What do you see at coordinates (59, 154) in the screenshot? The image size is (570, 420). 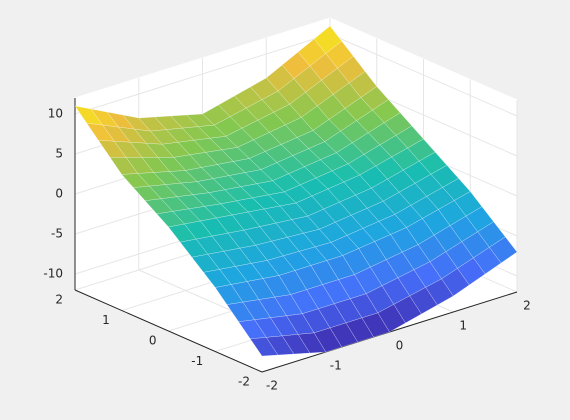 I see `z-tick-label: 5` at bounding box center [59, 154].